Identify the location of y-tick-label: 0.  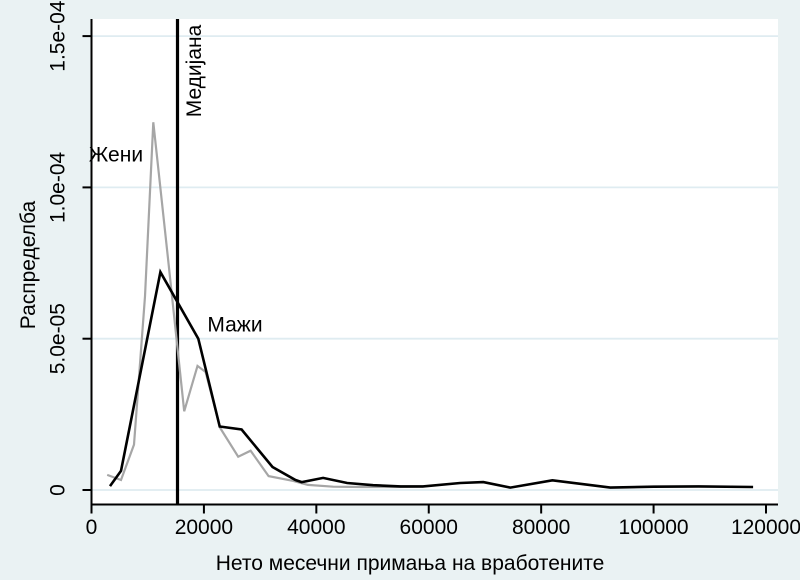
(58, 490).